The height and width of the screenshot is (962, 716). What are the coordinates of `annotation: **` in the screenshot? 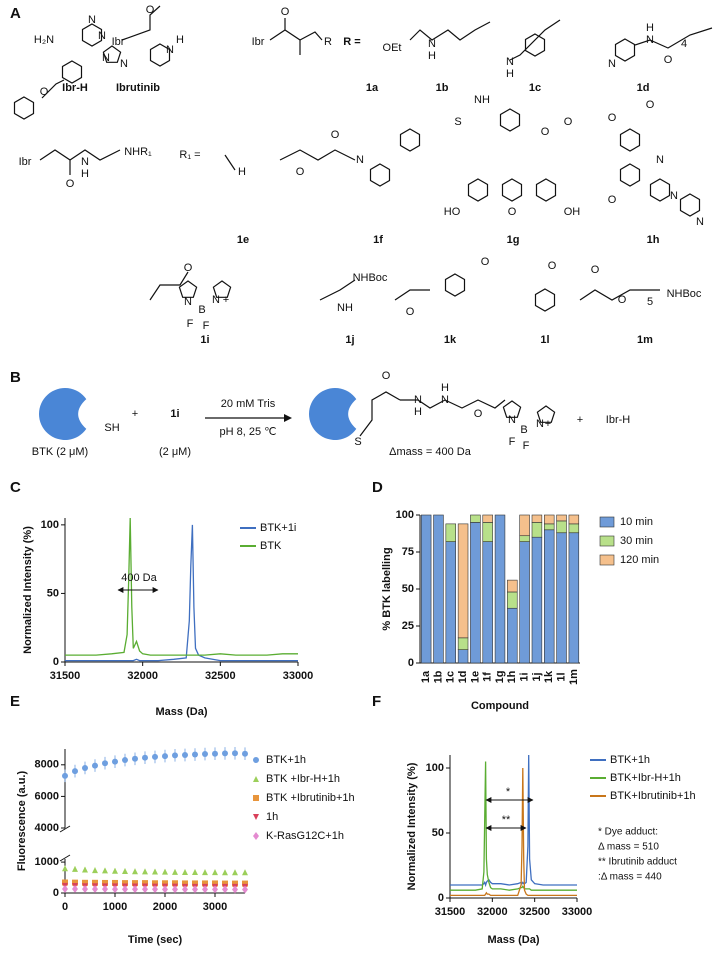 It's located at (506, 820).